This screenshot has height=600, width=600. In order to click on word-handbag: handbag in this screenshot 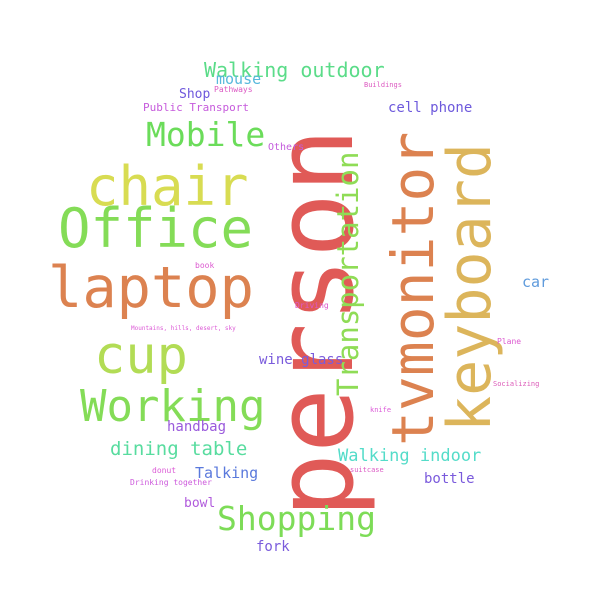, I will do `click(197, 427)`.